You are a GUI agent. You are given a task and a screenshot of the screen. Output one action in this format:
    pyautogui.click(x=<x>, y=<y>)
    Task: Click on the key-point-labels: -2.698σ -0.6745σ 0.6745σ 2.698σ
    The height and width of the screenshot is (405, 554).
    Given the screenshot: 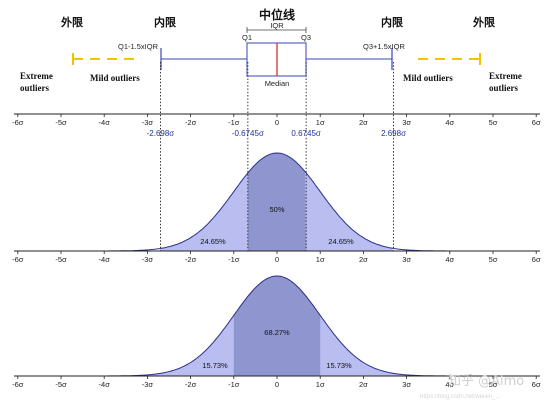 What is the action you would take?
    pyautogui.click(x=276, y=133)
    